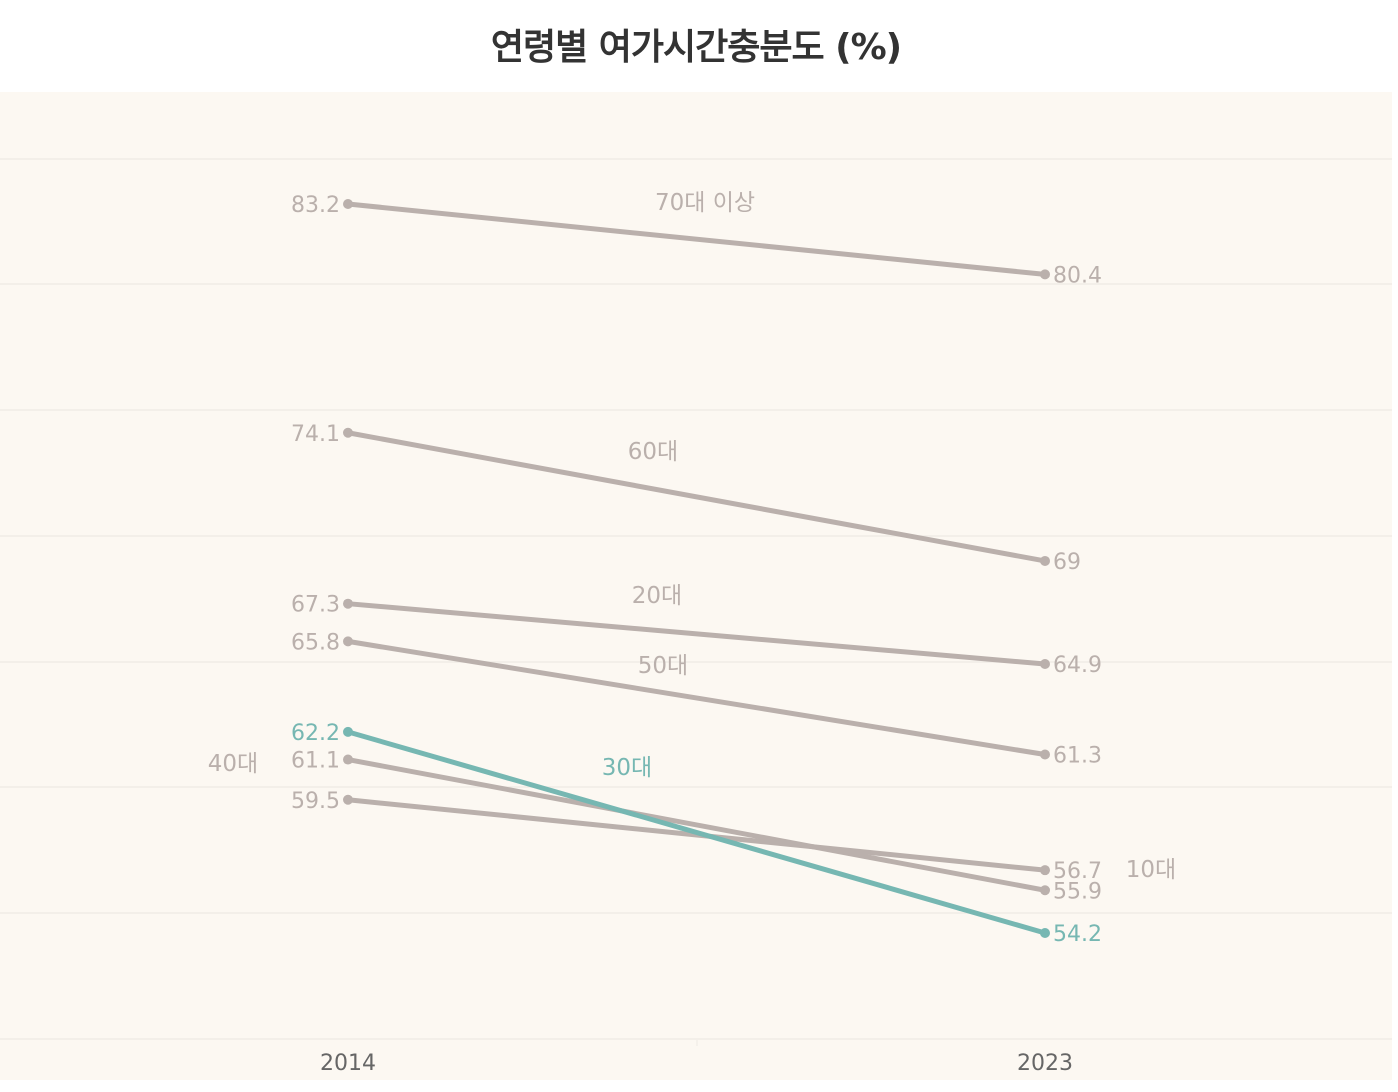  I want to click on series-name-label: 10대, so click(1151, 870).